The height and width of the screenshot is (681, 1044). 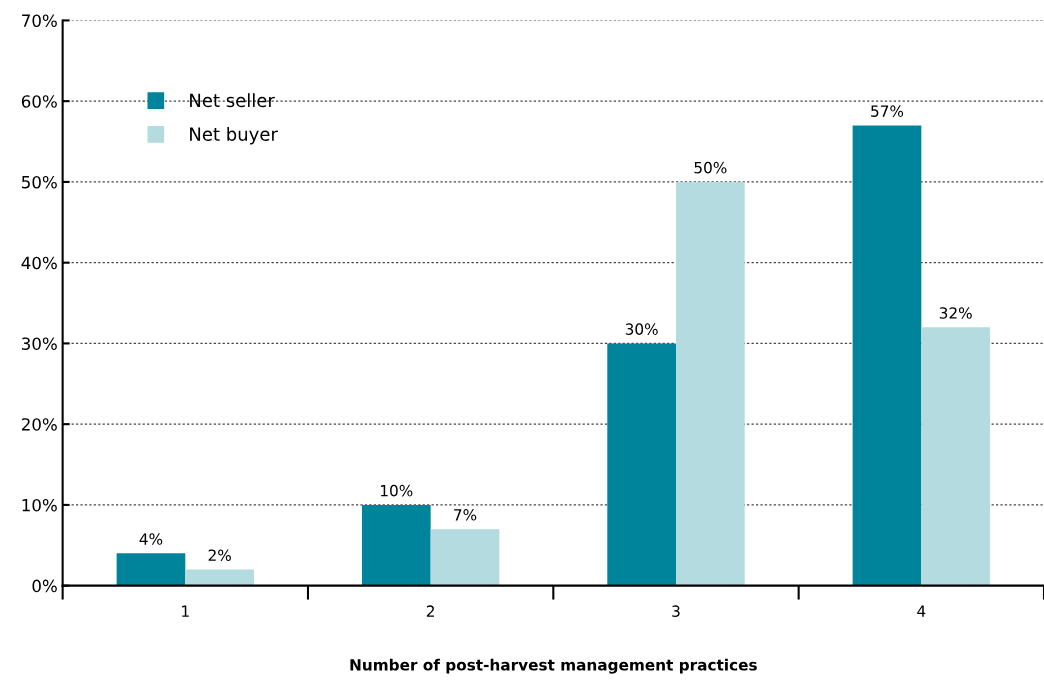 What do you see at coordinates (151, 539) in the screenshot?
I see `data-label: 4%` at bounding box center [151, 539].